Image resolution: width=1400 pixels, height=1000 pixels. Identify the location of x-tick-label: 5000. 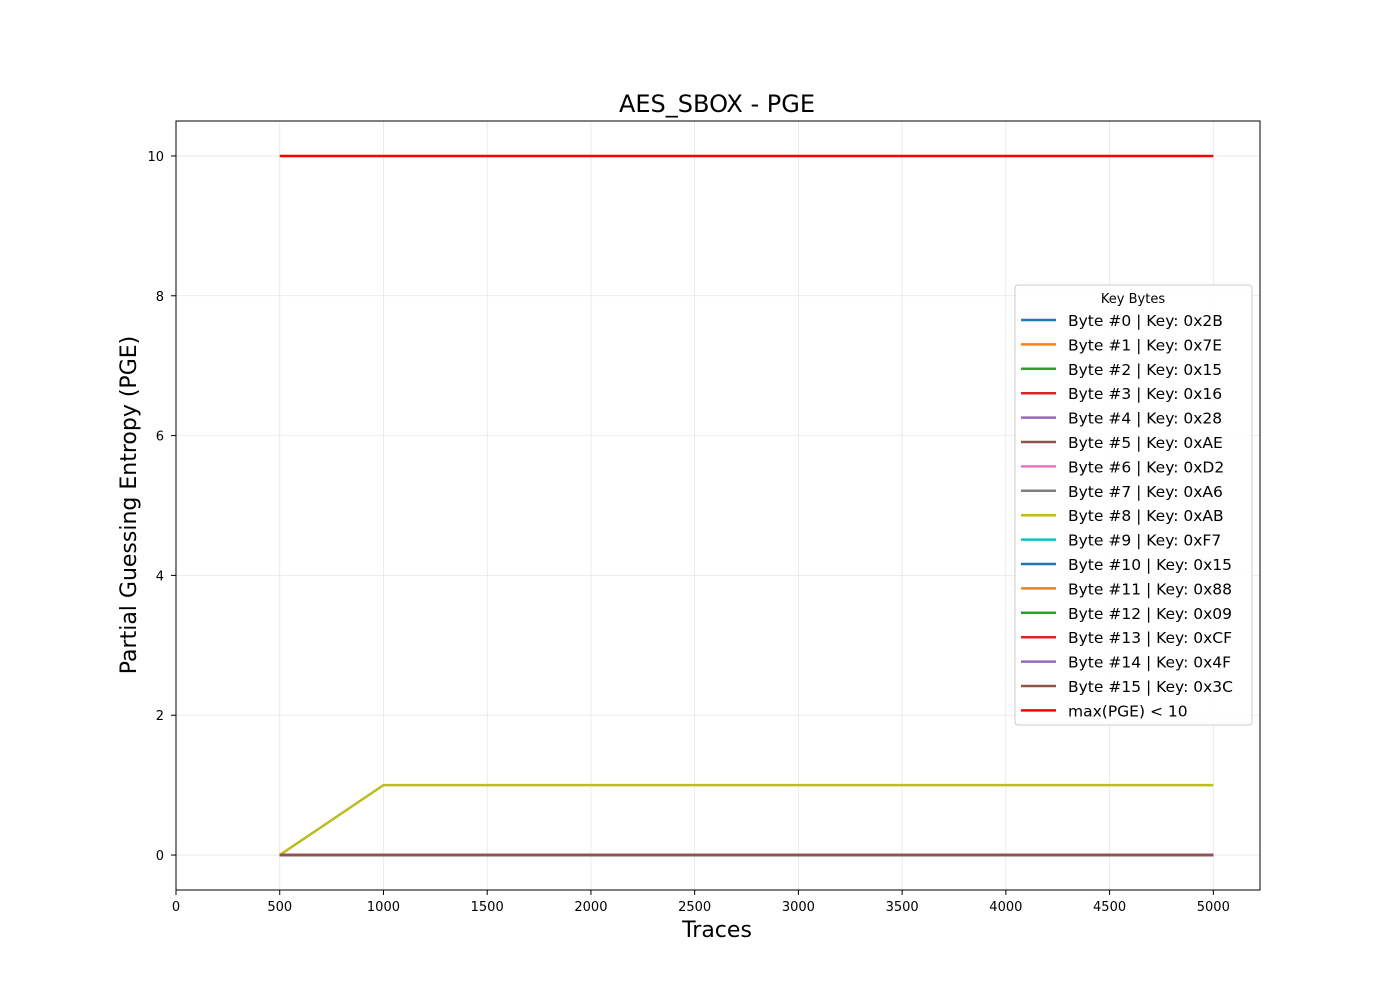
(1213, 907).